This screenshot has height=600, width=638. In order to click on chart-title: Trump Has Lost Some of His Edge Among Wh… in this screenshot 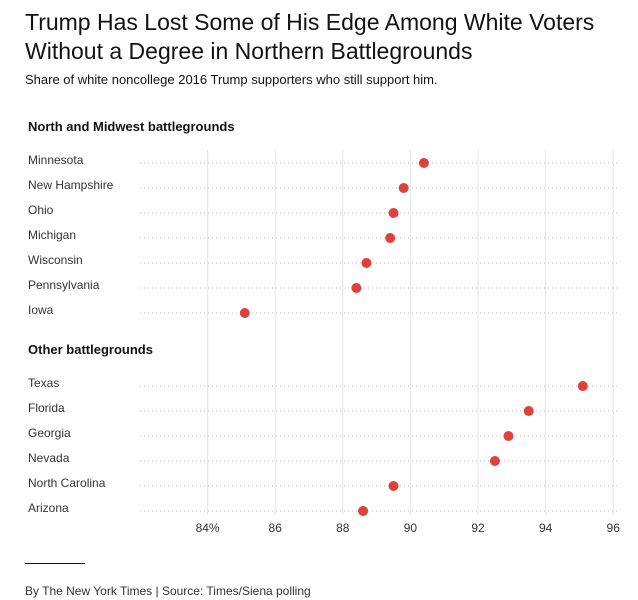, I will do `click(310, 36)`.